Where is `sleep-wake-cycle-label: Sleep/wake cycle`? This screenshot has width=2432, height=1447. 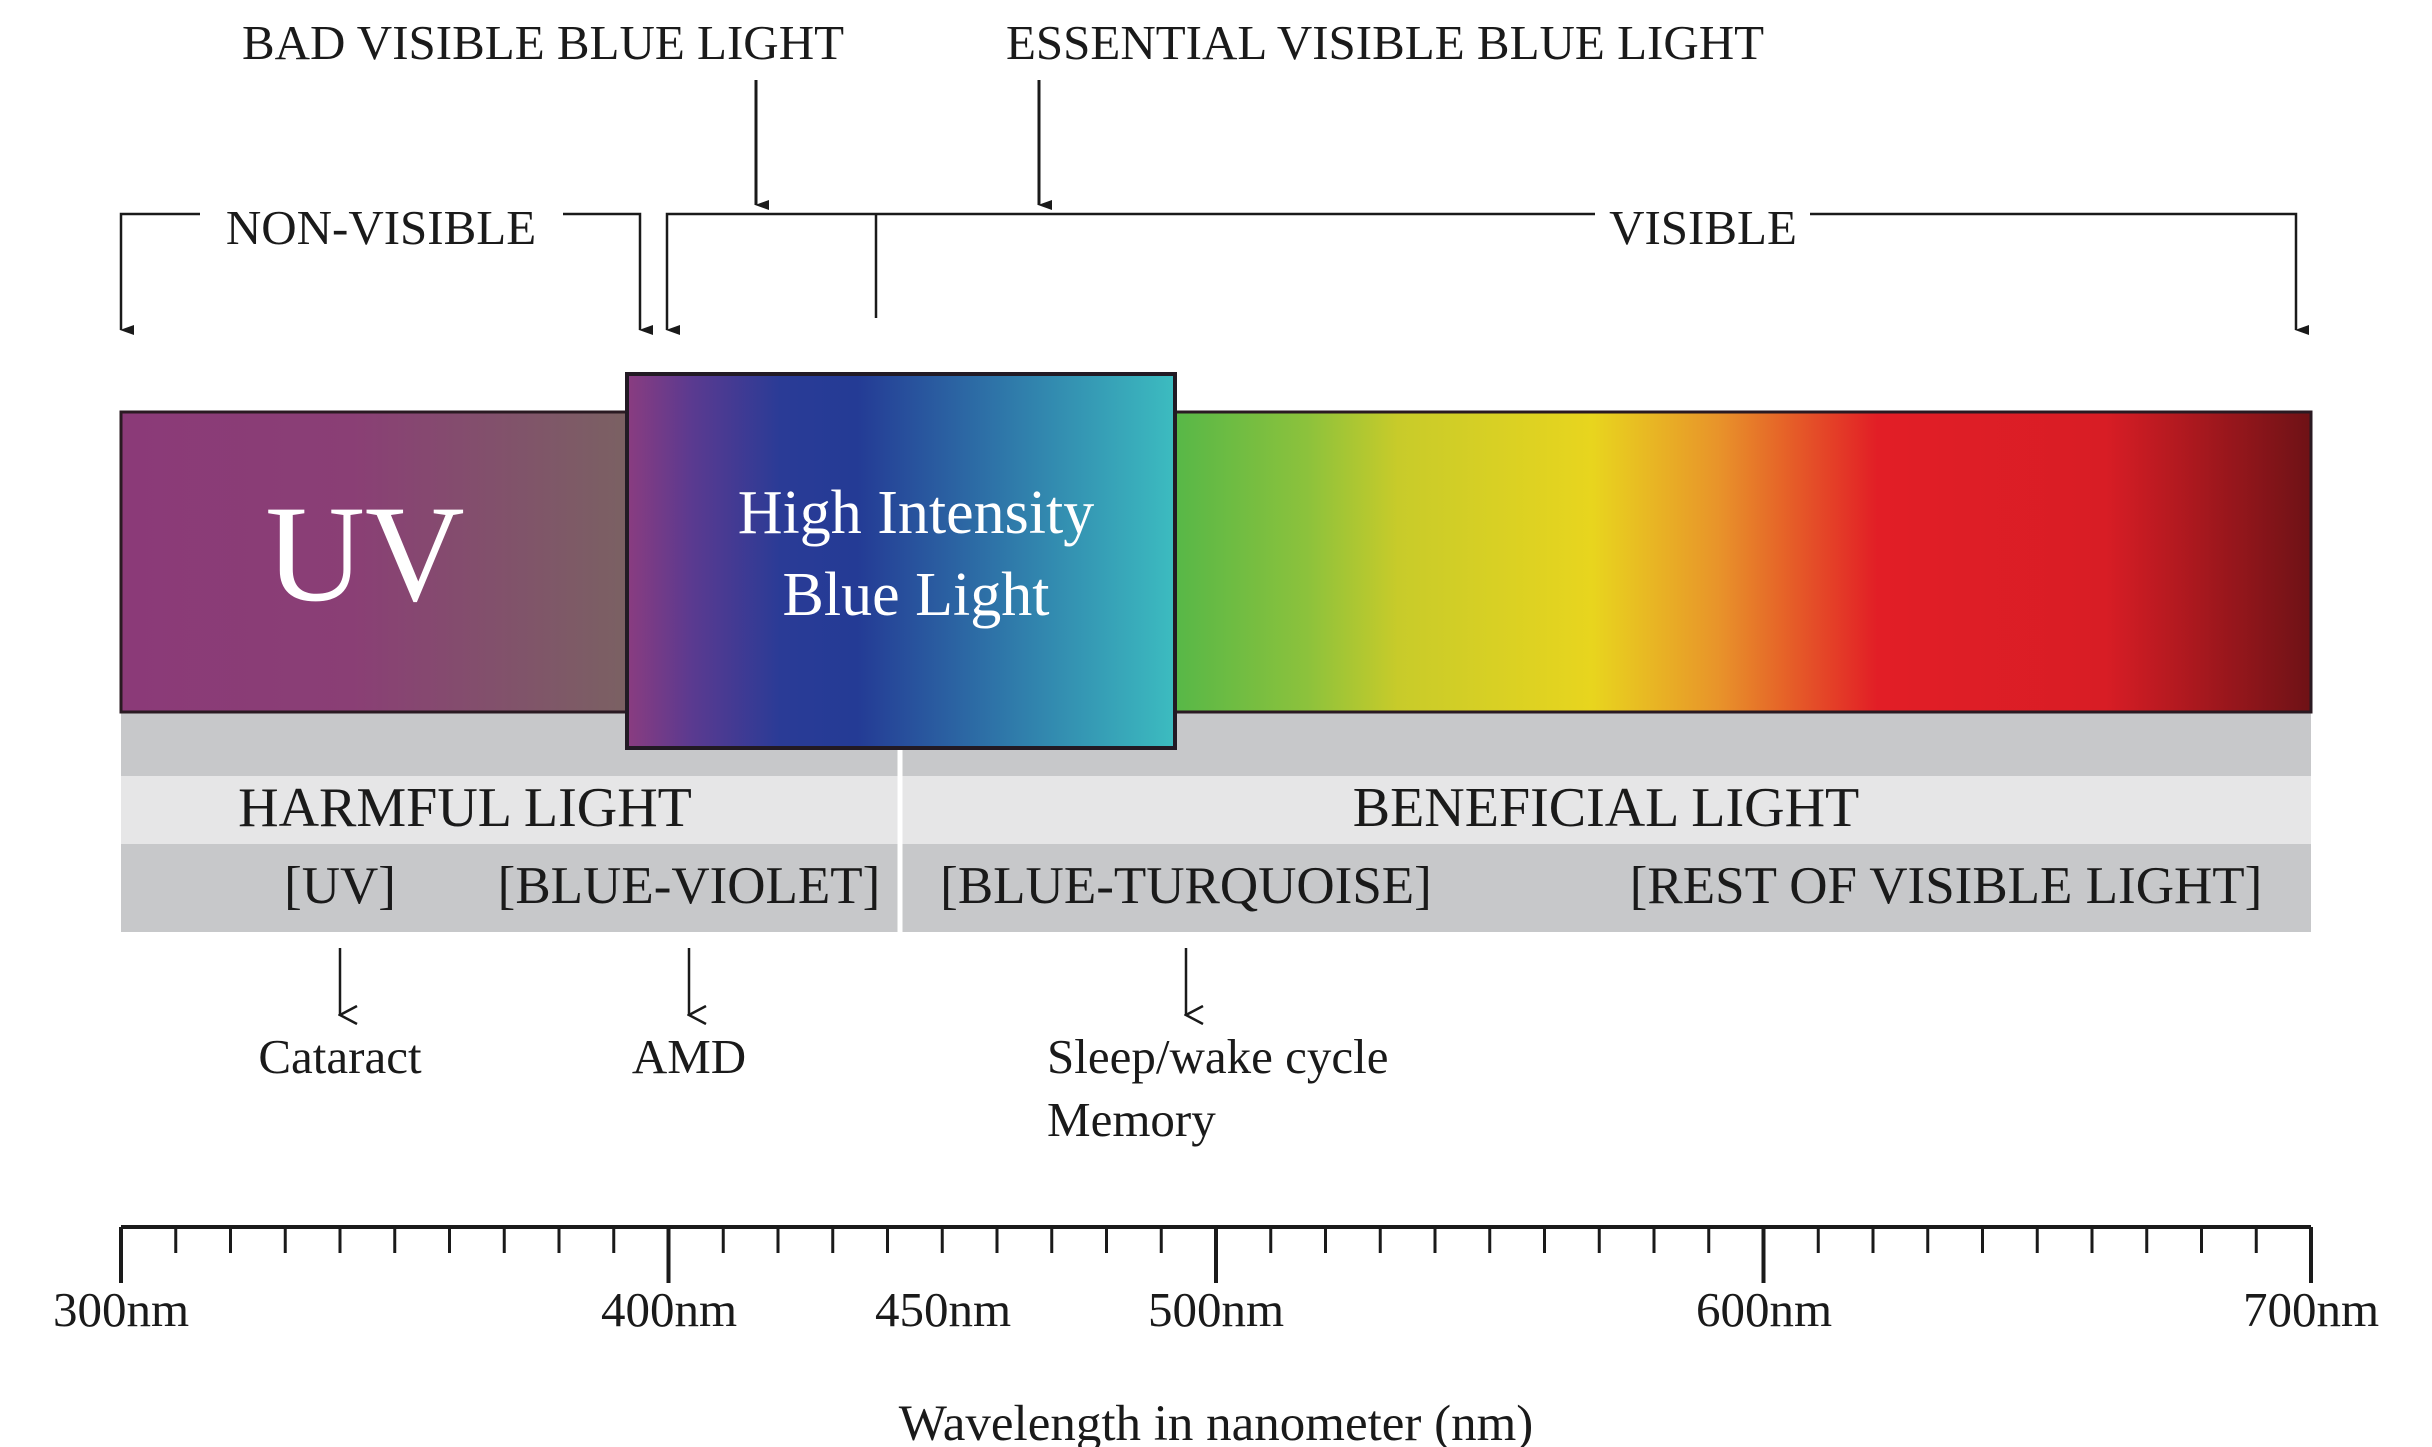
sleep-wake-cycle-label: Sleep/wake cycle is located at coordinates (1217, 1056).